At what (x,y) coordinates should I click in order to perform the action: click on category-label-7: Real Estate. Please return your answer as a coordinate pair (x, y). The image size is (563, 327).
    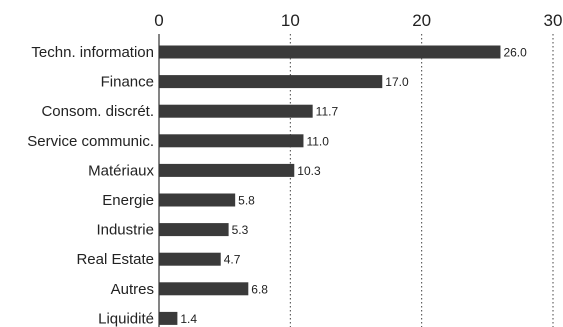
    Looking at the image, I should click on (115, 259).